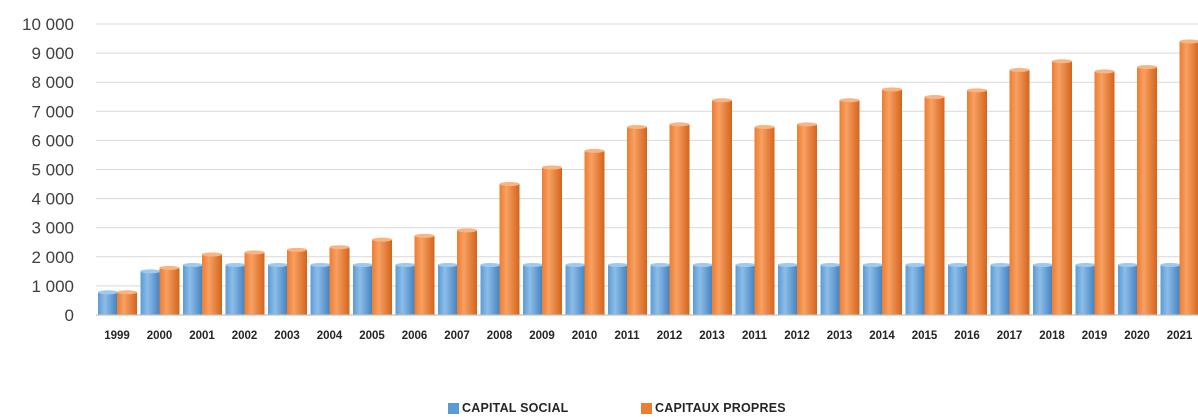  Describe the element at coordinates (797, 336) in the screenshot. I see `x-tick-label: 2012` at that location.